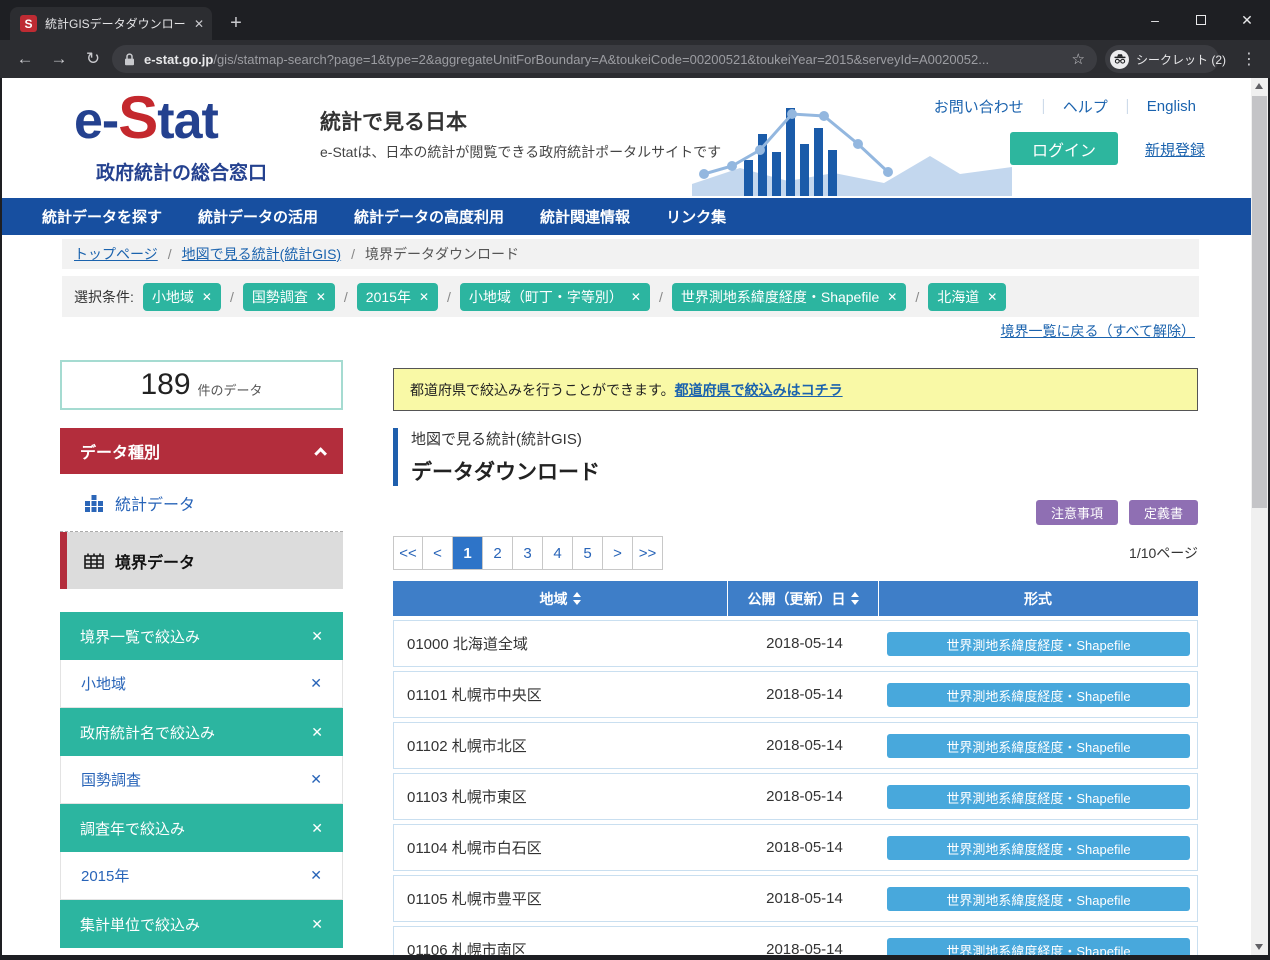 This screenshot has height=960, width=1270. I want to click on new-tab-button: +, so click(236, 22).